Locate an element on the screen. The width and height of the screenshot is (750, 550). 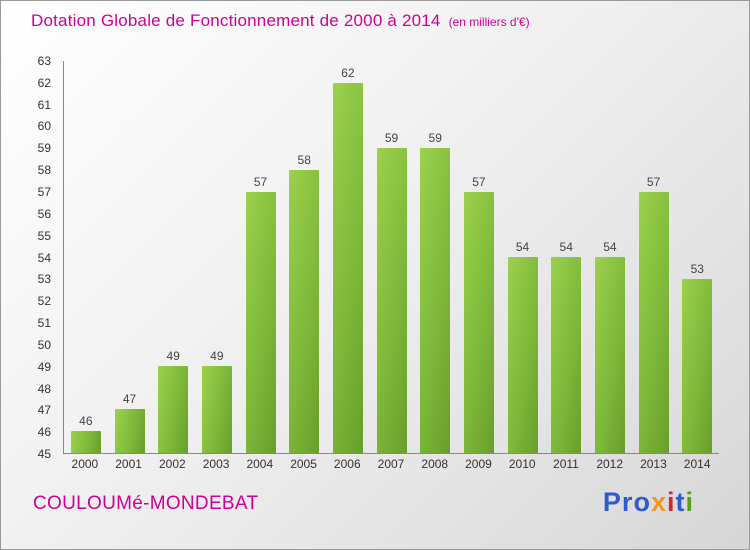
x-axis-tick-label: 2002 is located at coordinates (172, 464).